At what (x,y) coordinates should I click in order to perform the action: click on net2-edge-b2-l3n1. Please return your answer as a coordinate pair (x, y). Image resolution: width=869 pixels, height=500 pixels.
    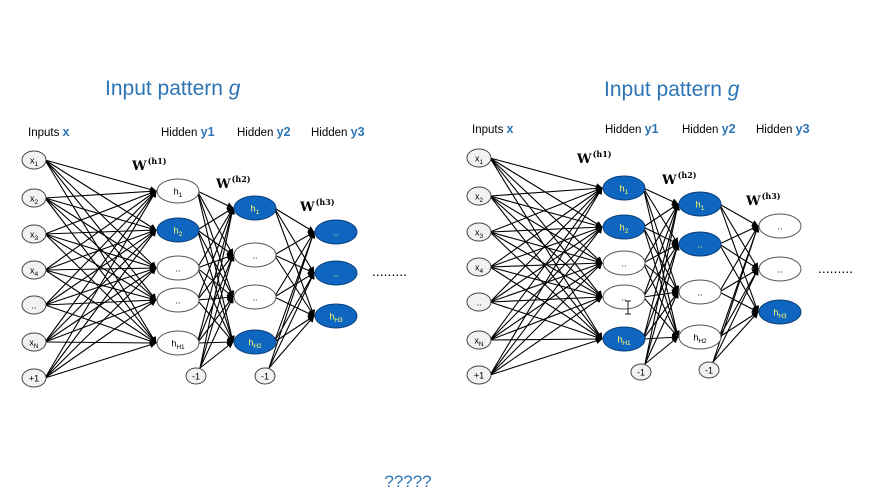
    Looking at the image, I should click on (735, 315).